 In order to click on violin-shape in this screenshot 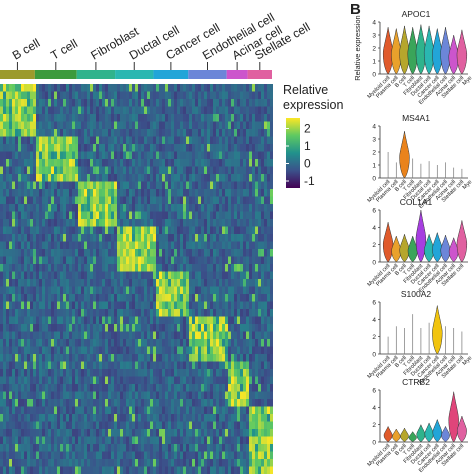, I will do `click(445, 51)`.